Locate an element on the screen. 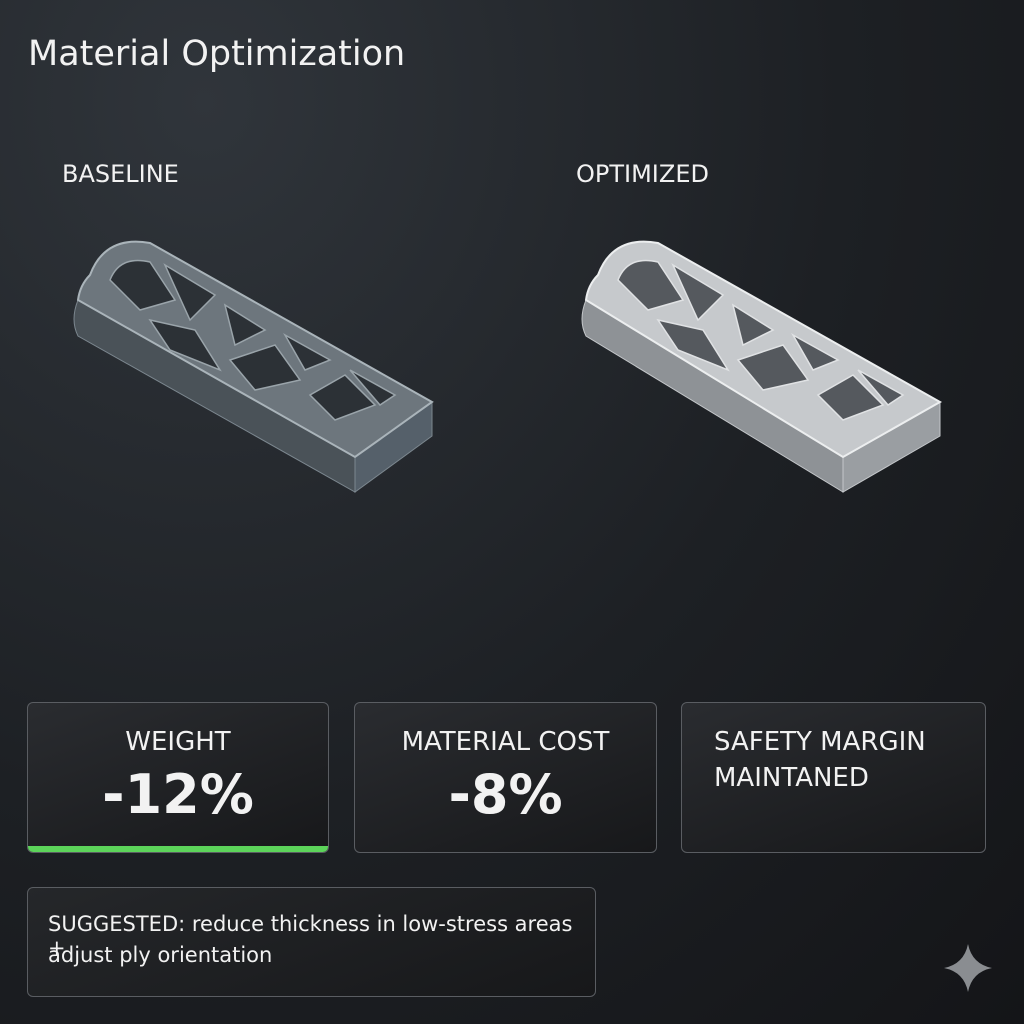 The width and height of the screenshot is (1024, 1024). metric-card: WEIGHT -12% is located at coordinates (178, 777).